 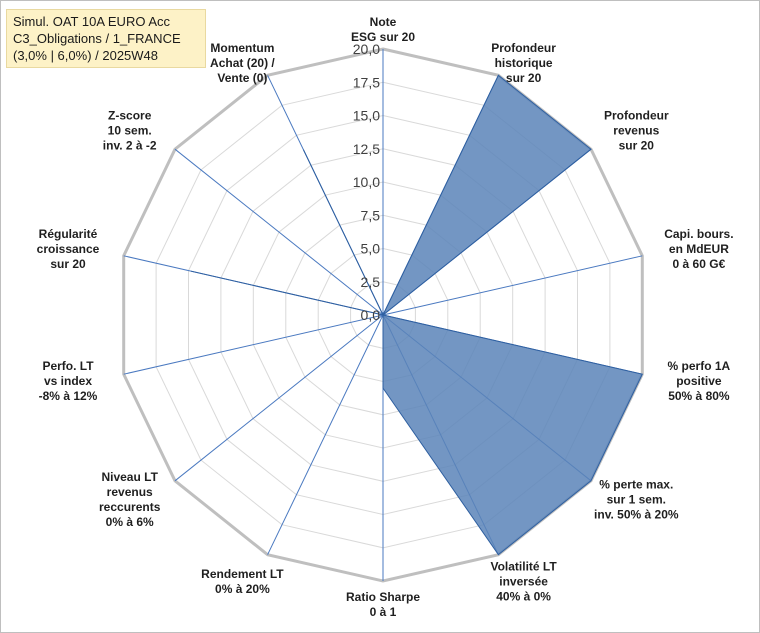 I want to click on category-label-line: Perfo. LT, so click(x=68, y=366).